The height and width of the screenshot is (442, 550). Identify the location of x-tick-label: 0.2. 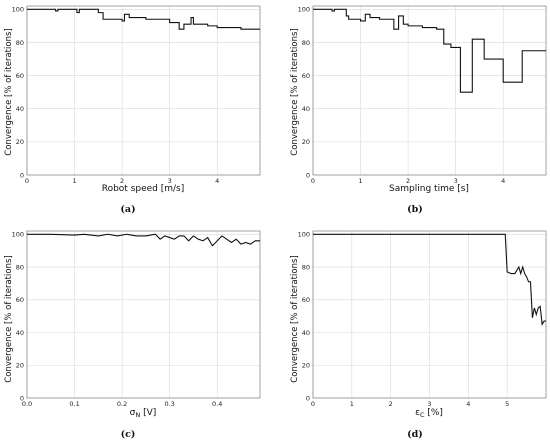
(122, 404).